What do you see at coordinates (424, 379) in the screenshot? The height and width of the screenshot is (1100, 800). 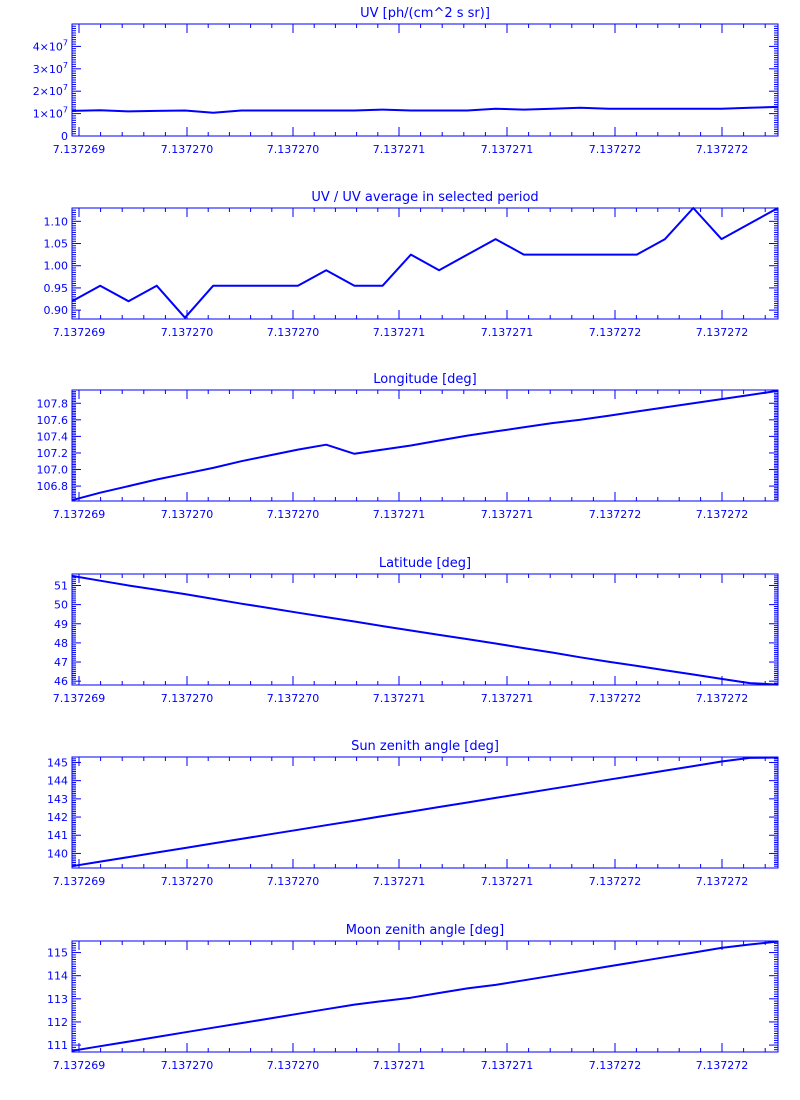 I see `chart-title: Longitude [deg]` at bounding box center [424, 379].